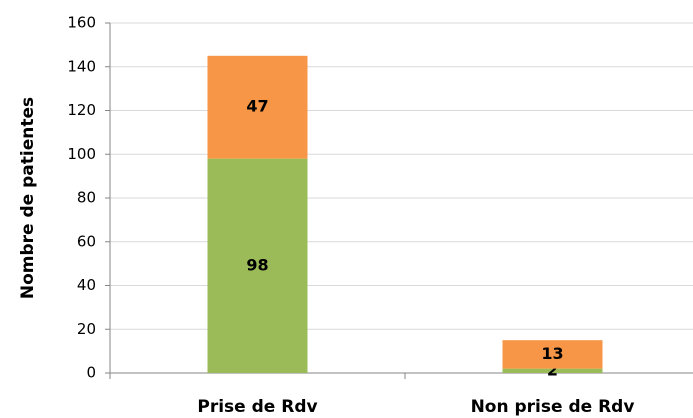  I want to click on data-label: 47, so click(257, 106).